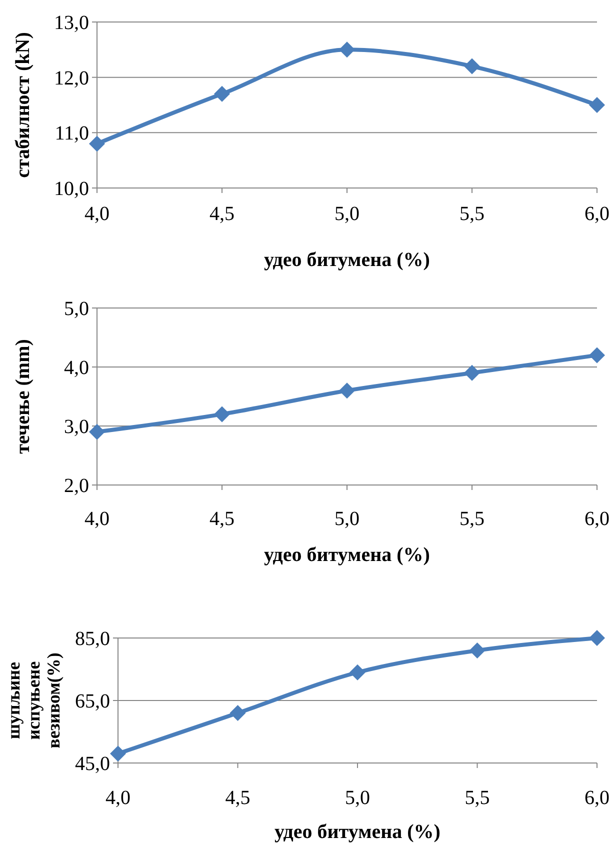 The image size is (616, 843). I want to click on y-tick-label: 13,0, so click(71, 23).